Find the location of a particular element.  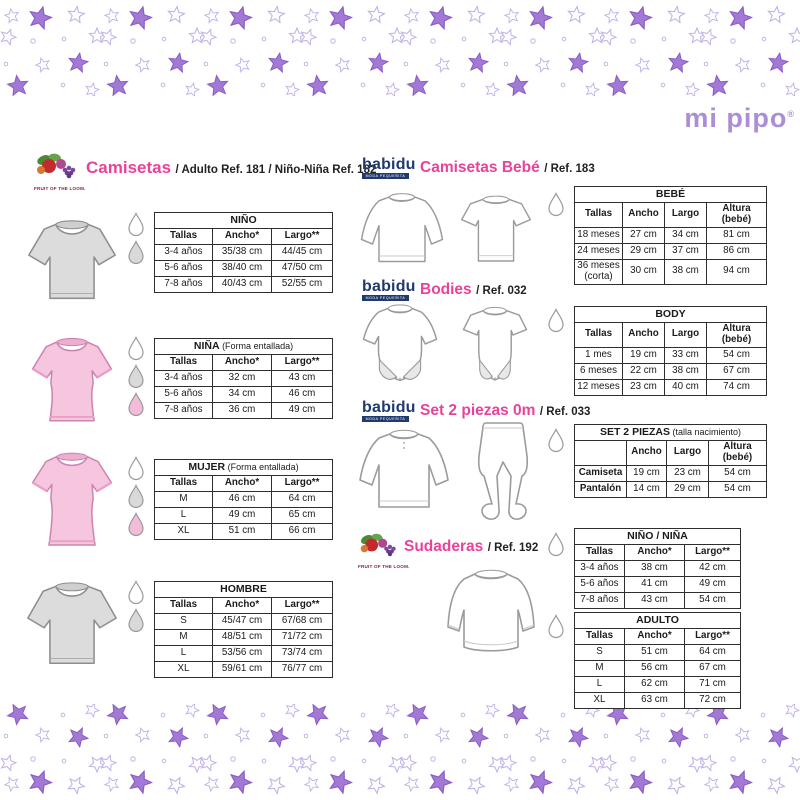

table-title: NIÑO / NIÑA is located at coordinates (657, 536).